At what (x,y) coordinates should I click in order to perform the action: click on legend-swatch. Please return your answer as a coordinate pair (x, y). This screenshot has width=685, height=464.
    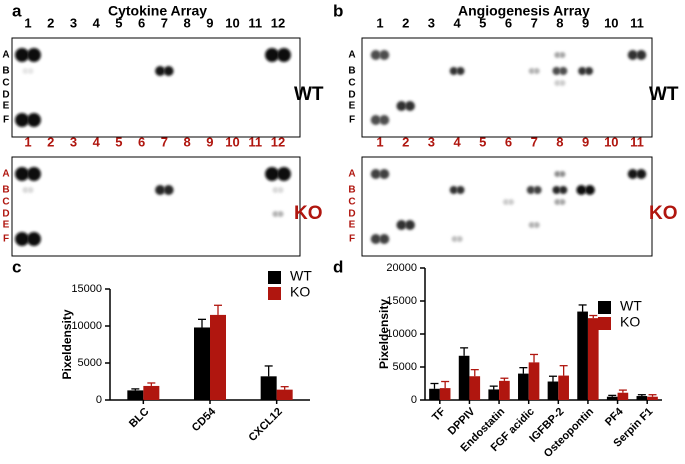
    Looking at the image, I should click on (604, 323).